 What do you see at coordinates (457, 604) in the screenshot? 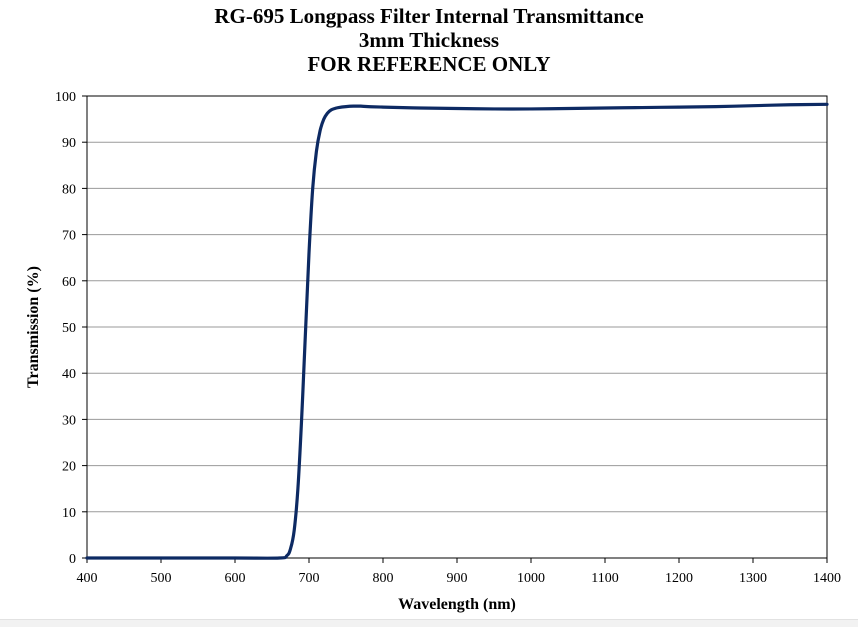
I see `x-axis-title: Wavelength (nm)` at bounding box center [457, 604].